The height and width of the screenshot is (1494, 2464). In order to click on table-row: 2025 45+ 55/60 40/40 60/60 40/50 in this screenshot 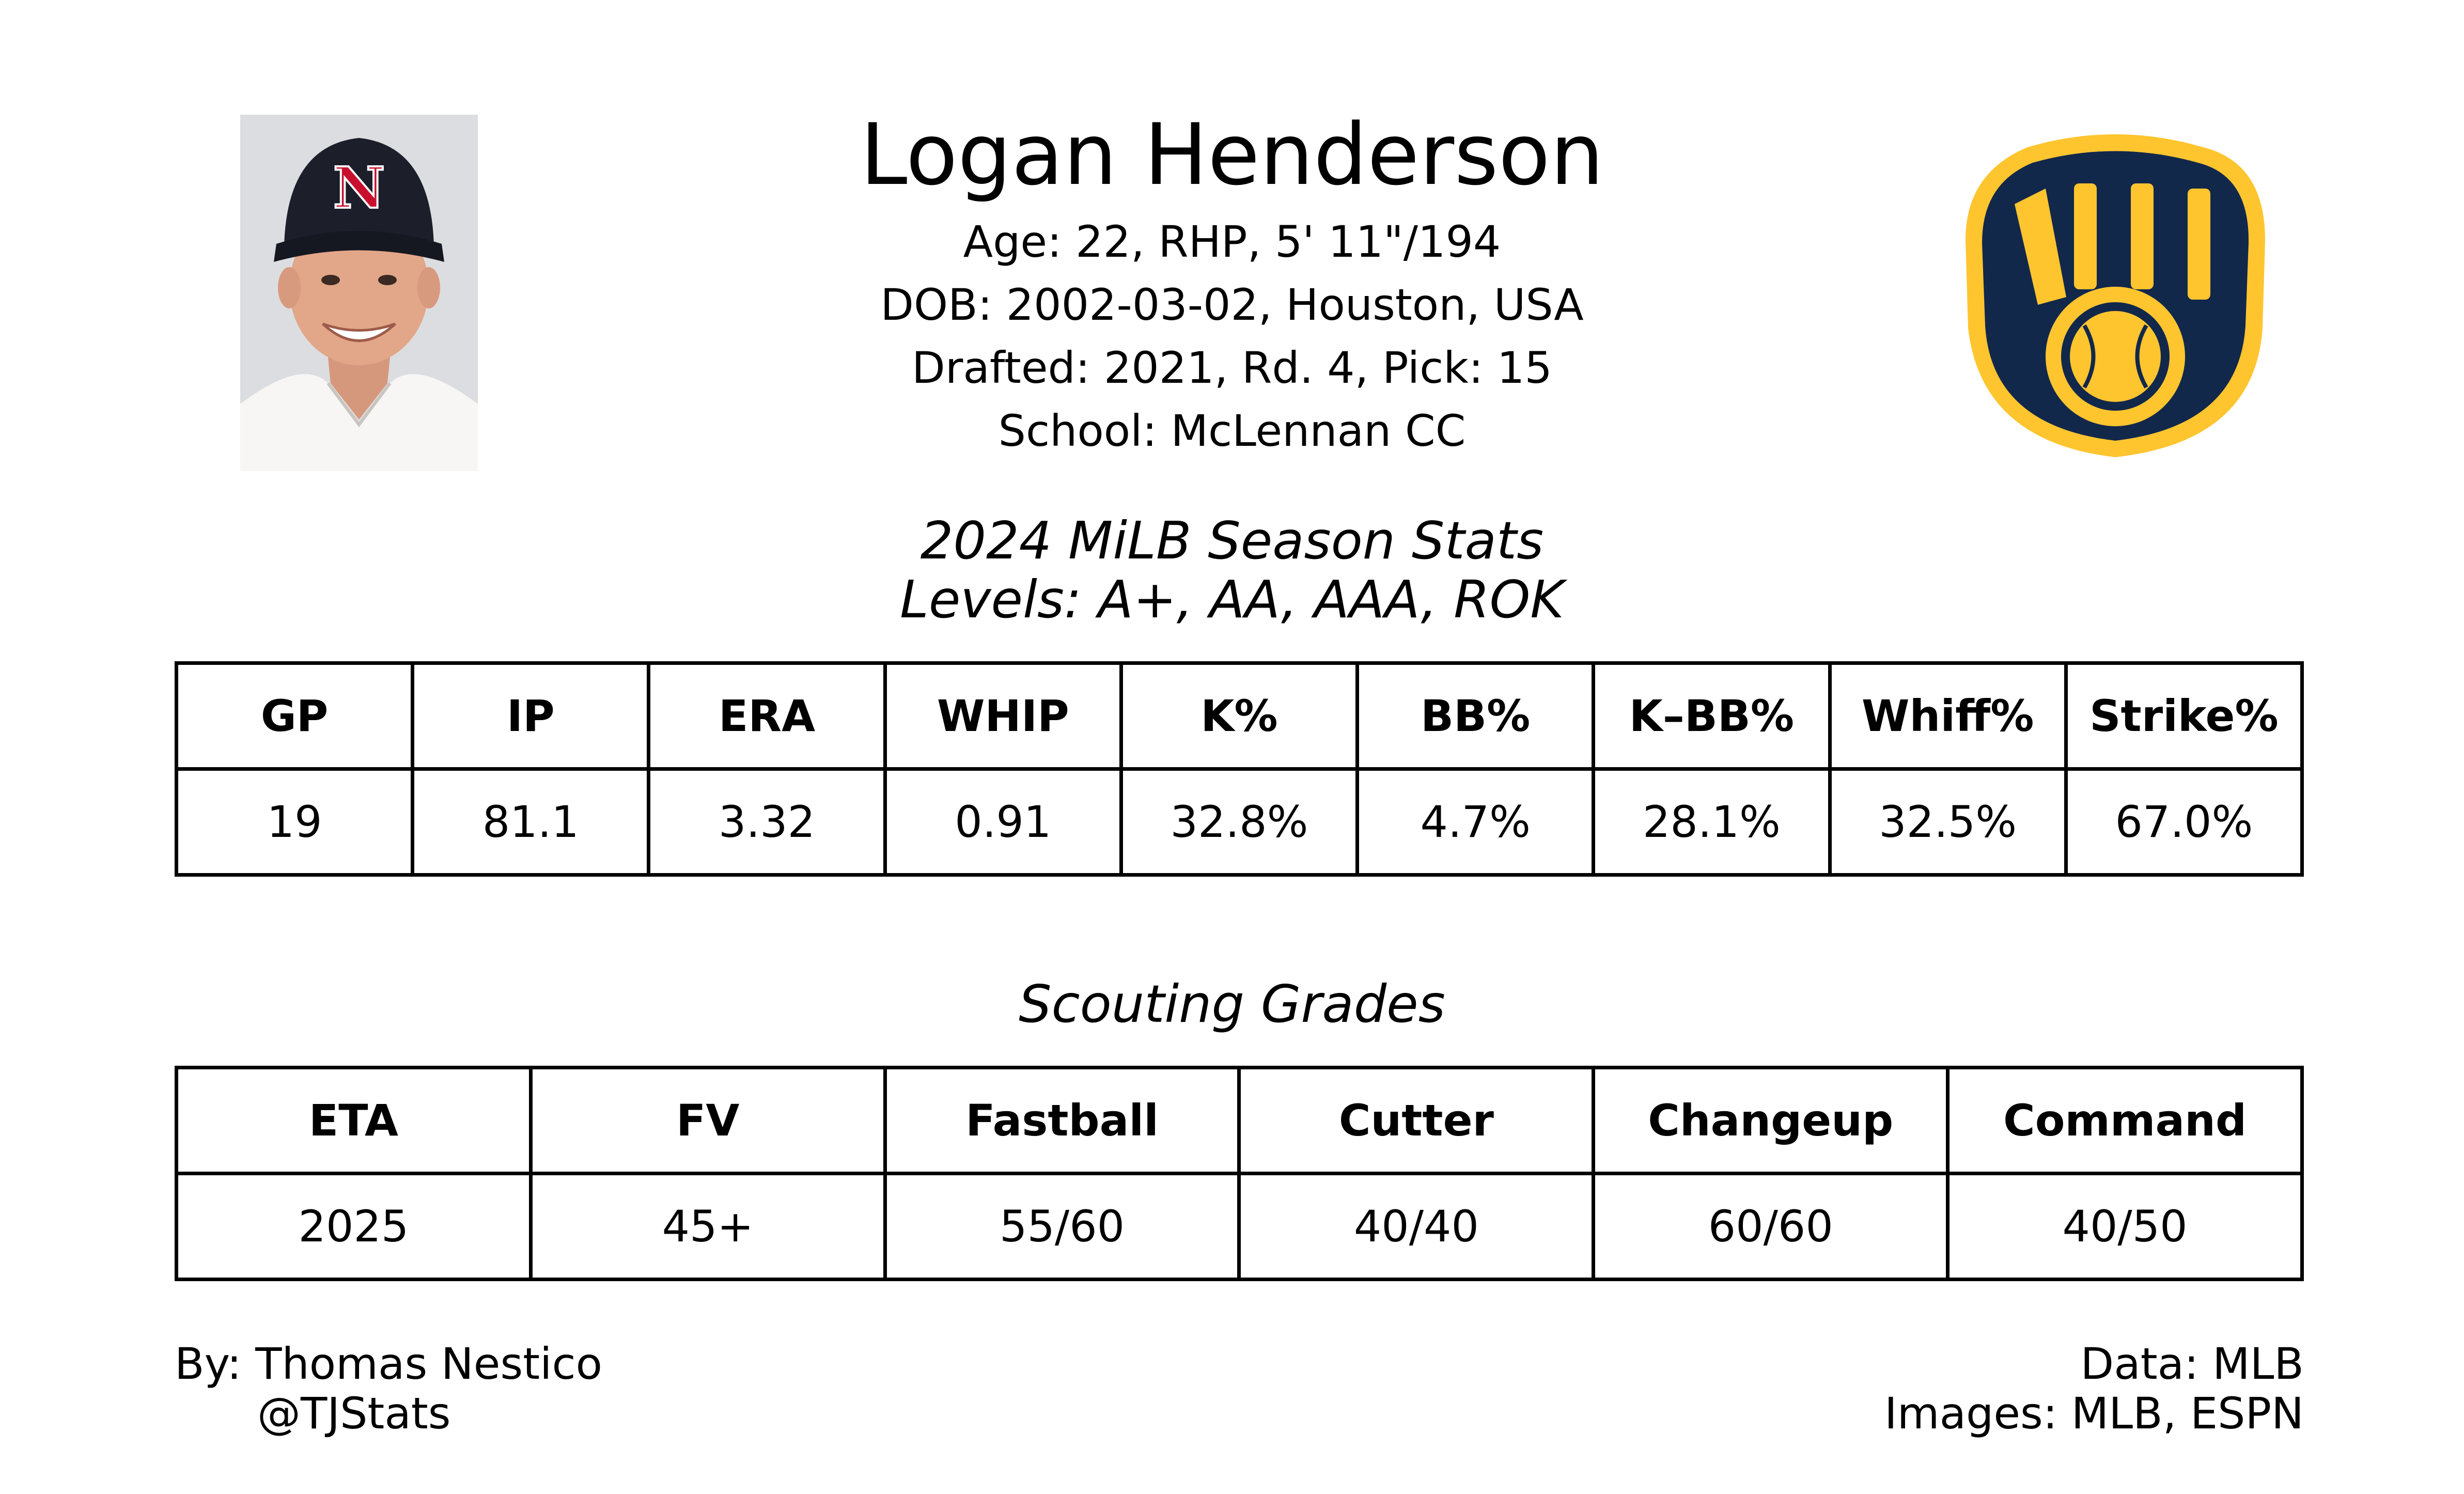, I will do `click(1239, 1227)`.